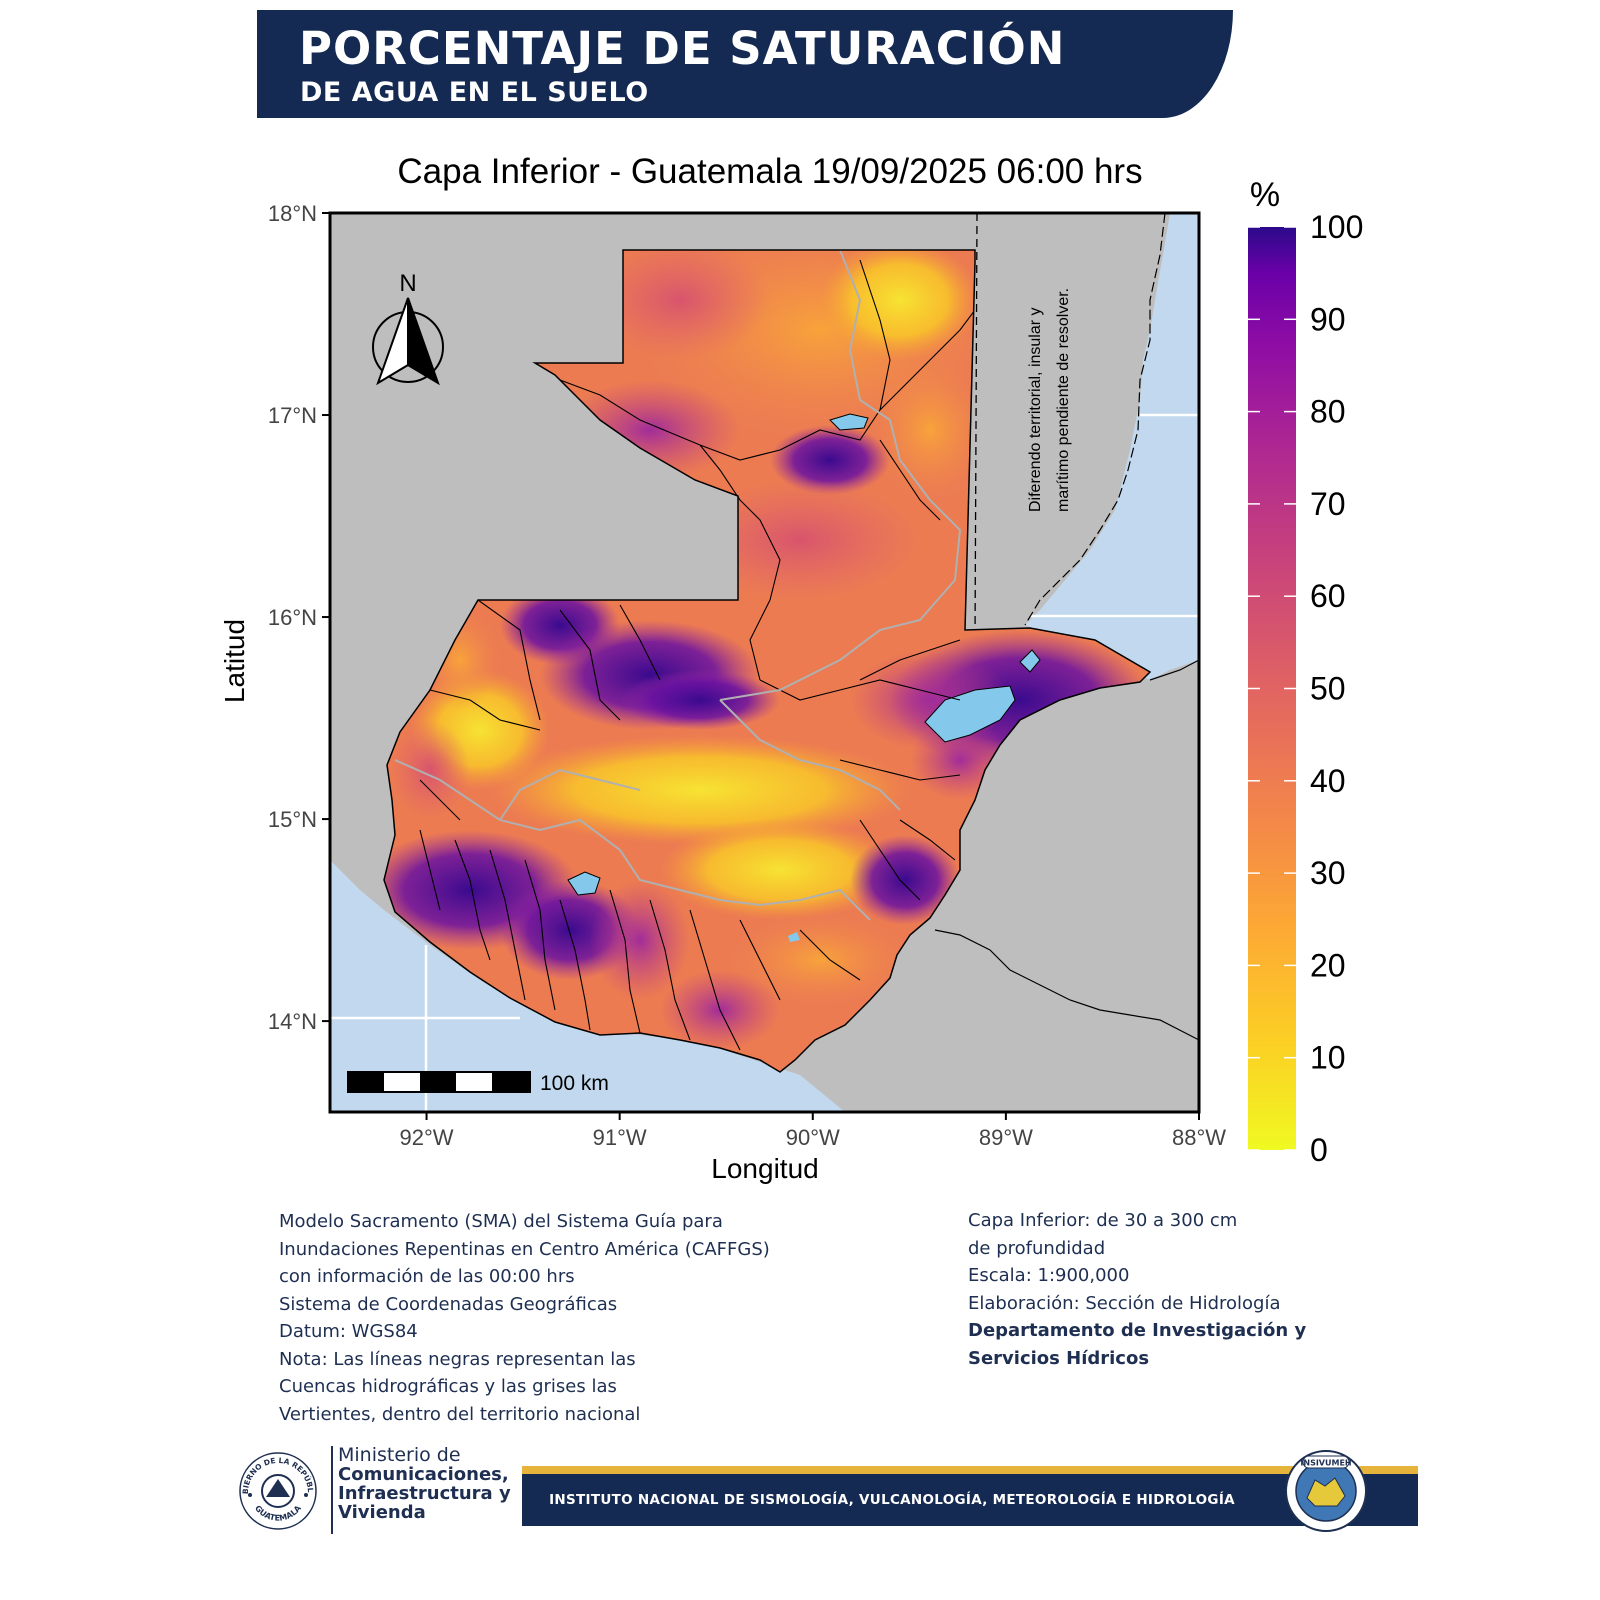 This screenshot has height=1600, width=1600. I want to click on note-line: de profundidad, so click(1037, 1248).